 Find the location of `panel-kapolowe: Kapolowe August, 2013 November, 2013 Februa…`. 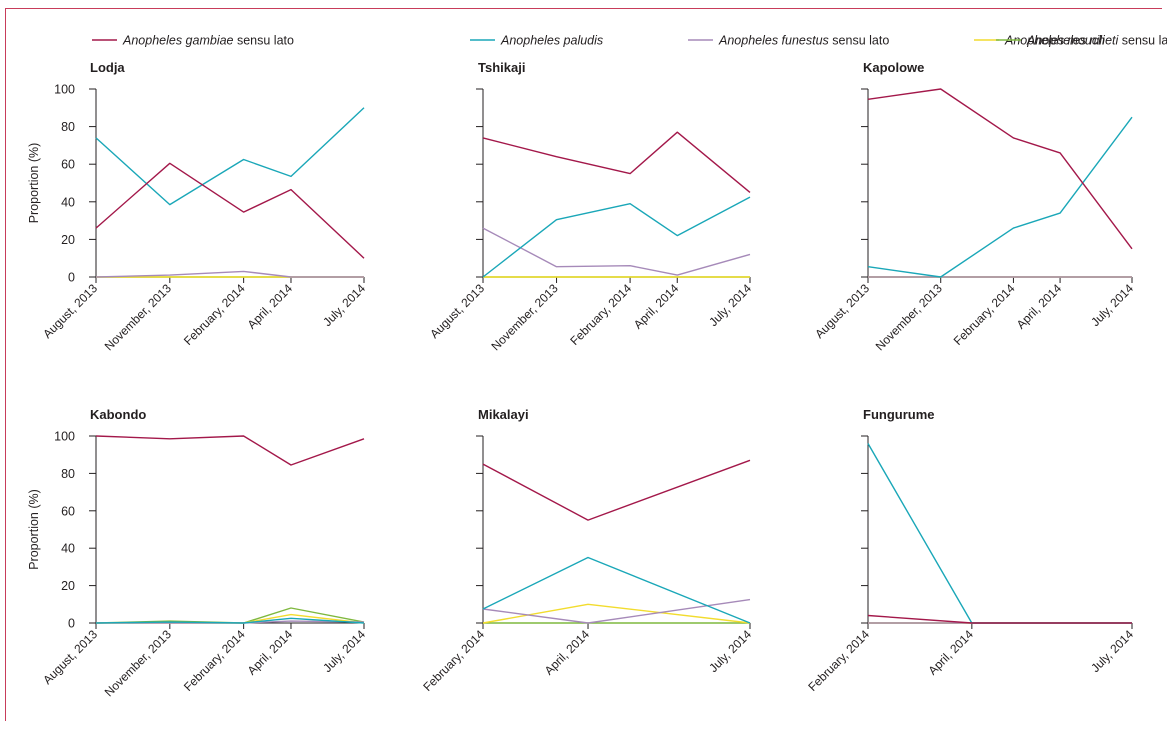

panel-kapolowe: Kapolowe August, 2013 November, 2013 Februa… is located at coordinates (974, 206).